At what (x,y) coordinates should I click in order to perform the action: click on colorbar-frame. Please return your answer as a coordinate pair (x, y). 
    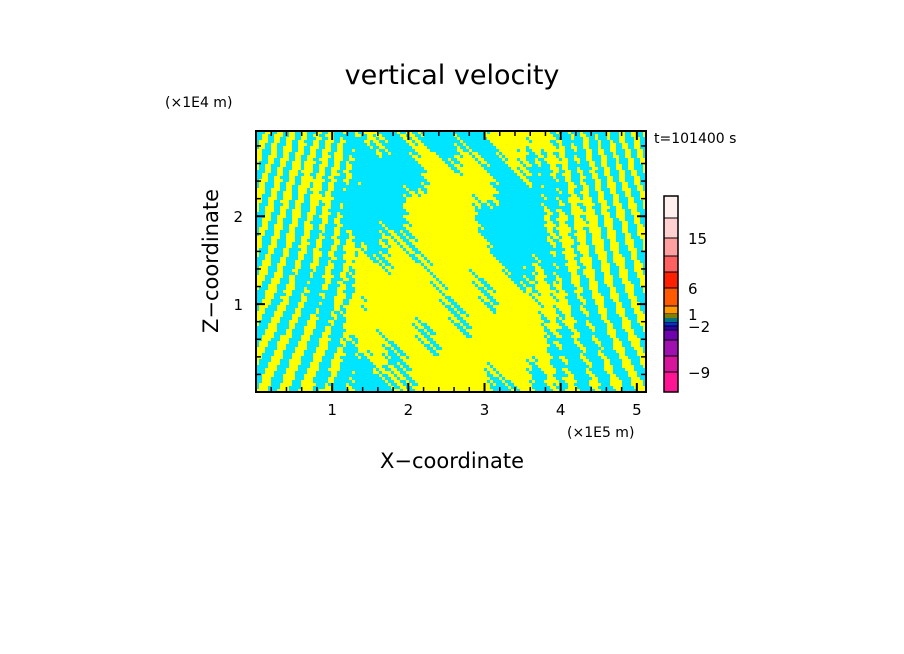
    Looking at the image, I should click on (671, 294).